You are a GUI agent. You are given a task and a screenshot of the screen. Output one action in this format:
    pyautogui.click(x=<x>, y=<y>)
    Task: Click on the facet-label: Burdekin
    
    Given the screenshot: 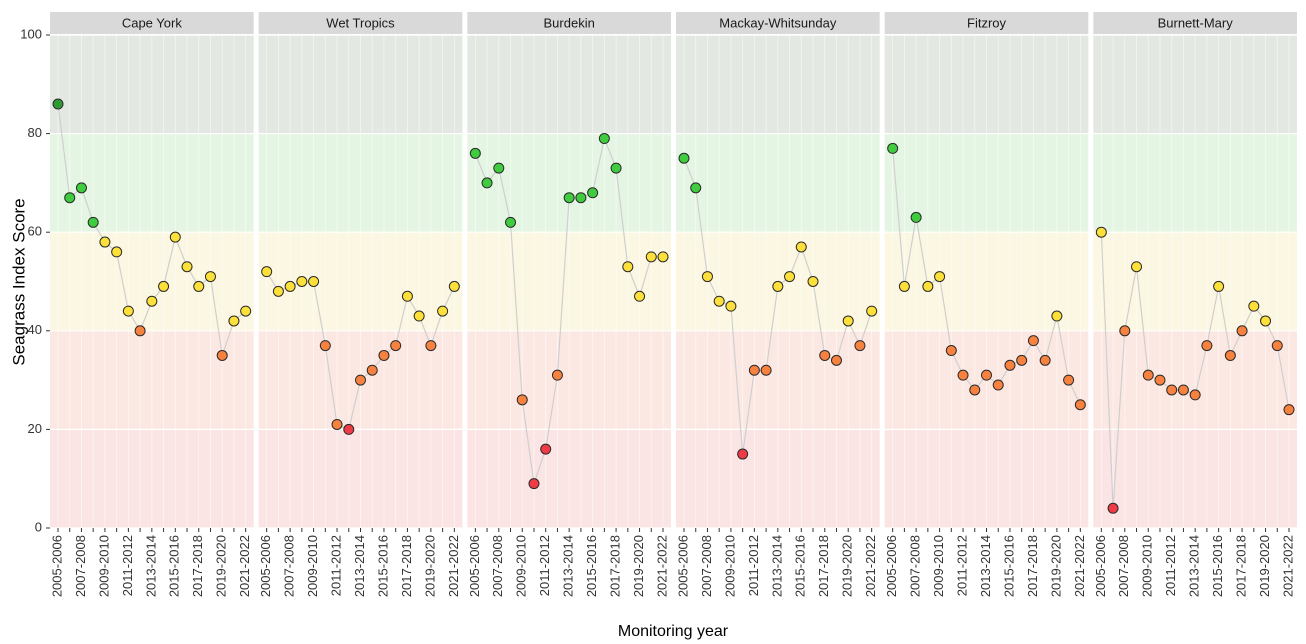 What is the action you would take?
    pyautogui.click(x=569, y=22)
    